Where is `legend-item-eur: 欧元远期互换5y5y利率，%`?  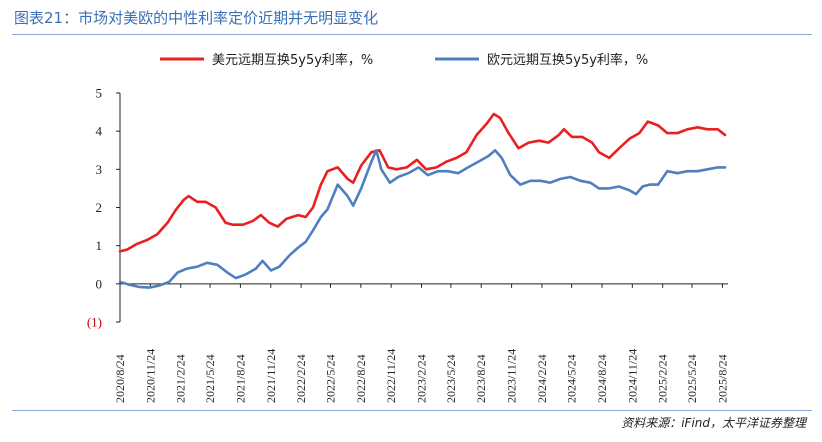
legend-item-eur: 欧元远期互换5y5y利率，% is located at coordinates (541, 60).